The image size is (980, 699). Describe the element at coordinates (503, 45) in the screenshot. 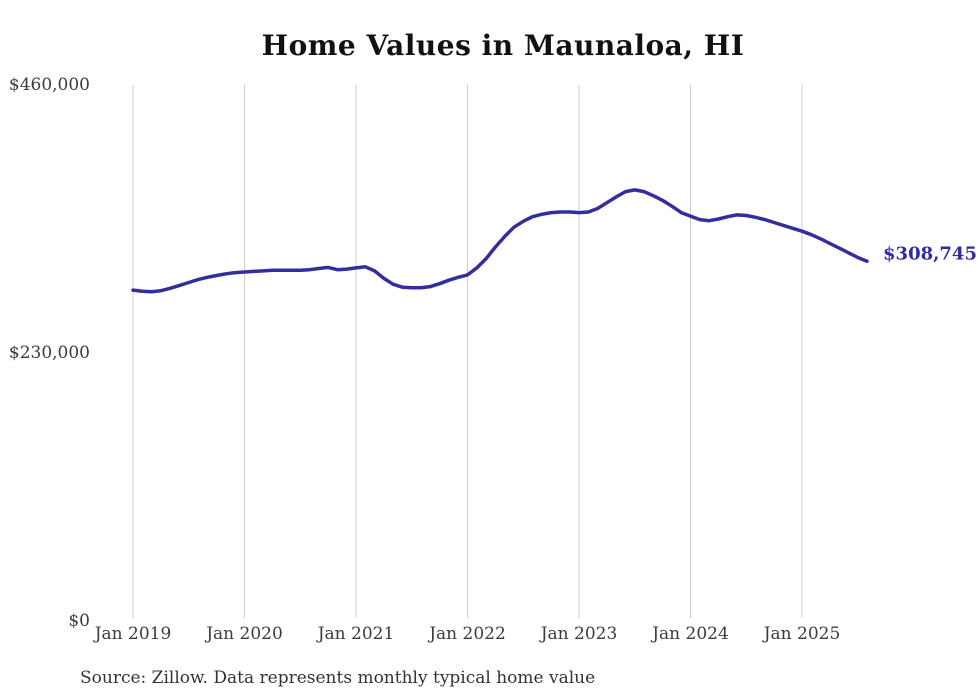

I see `chart-title: Home Values in Maunaloa, HI` at that location.